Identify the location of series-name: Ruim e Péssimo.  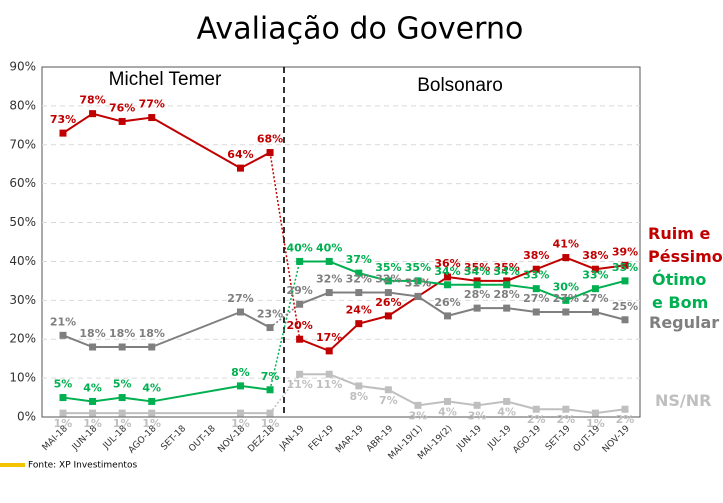
(685, 245).